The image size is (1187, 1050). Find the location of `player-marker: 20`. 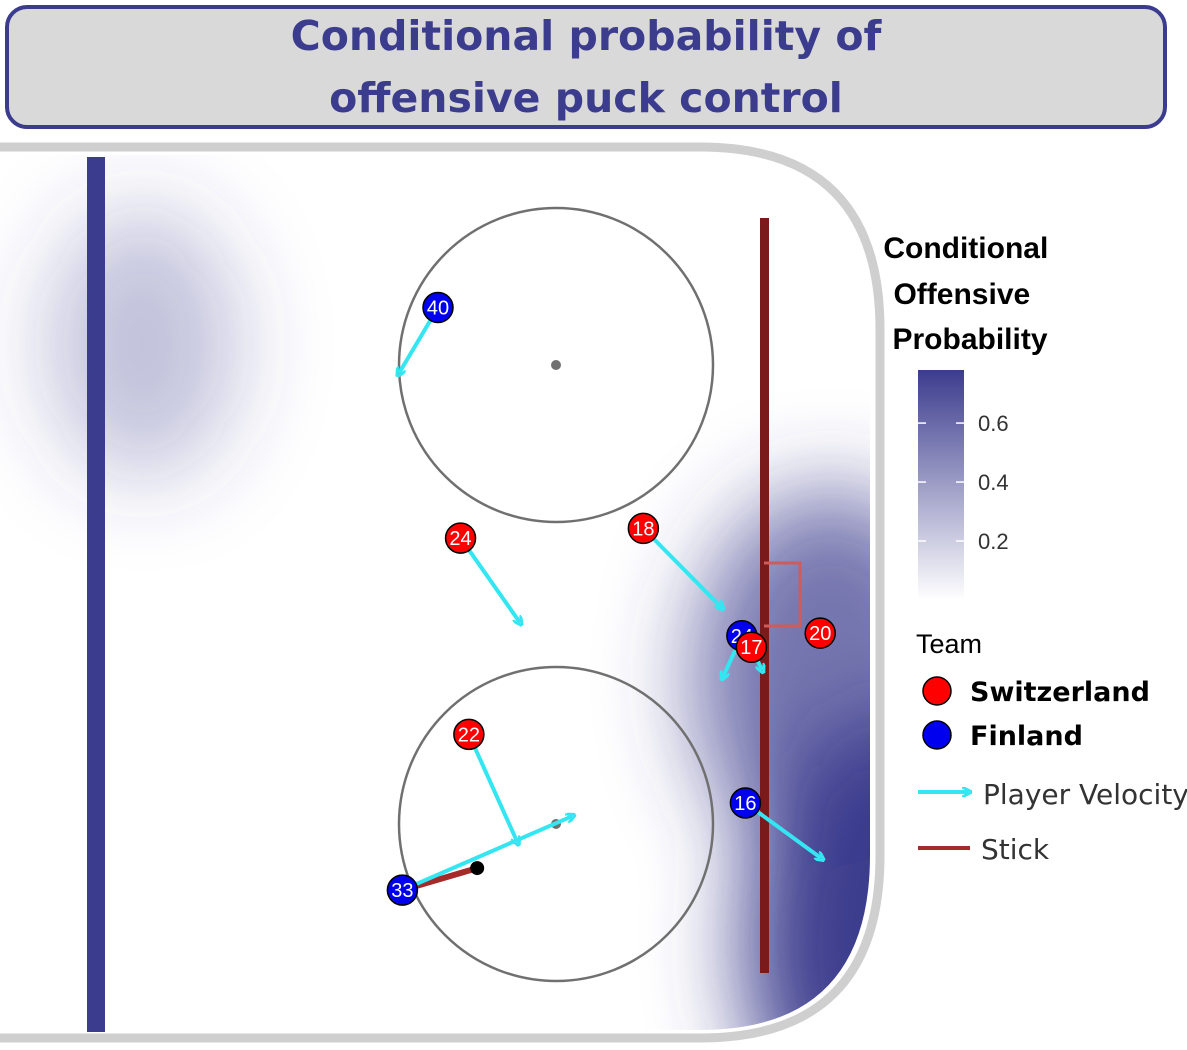

player-marker: 20 is located at coordinates (820, 633).